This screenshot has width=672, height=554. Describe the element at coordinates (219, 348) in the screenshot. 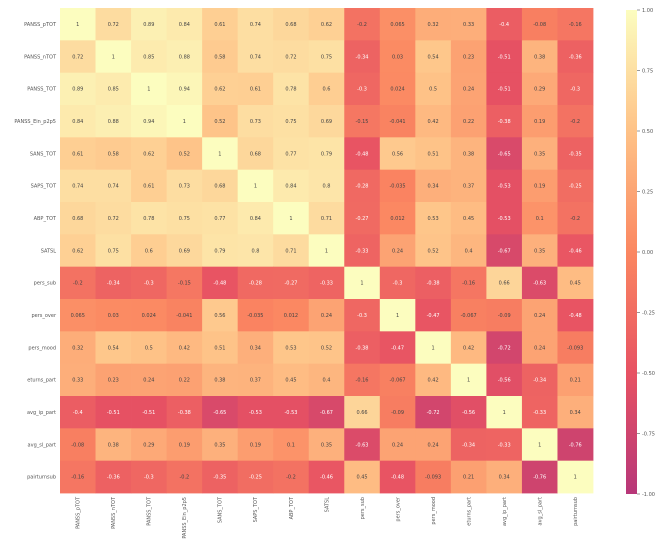

I see `cell-value-label: 0.51` at that location.